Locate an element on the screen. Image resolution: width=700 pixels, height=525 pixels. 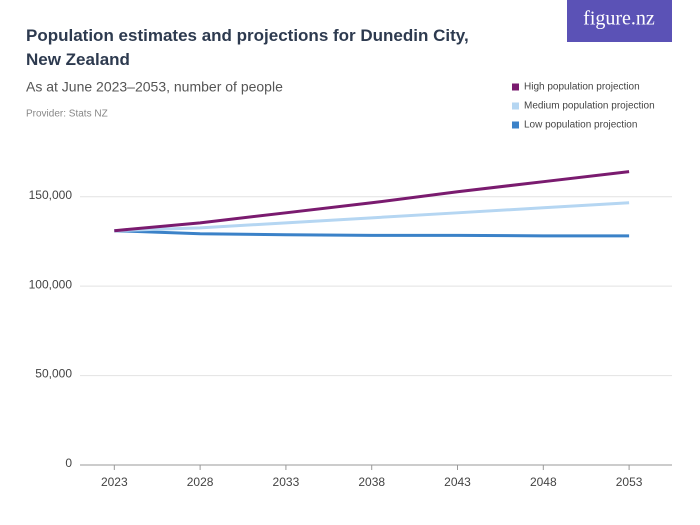
logo: figure.nz is located at coordinates (619, 19).